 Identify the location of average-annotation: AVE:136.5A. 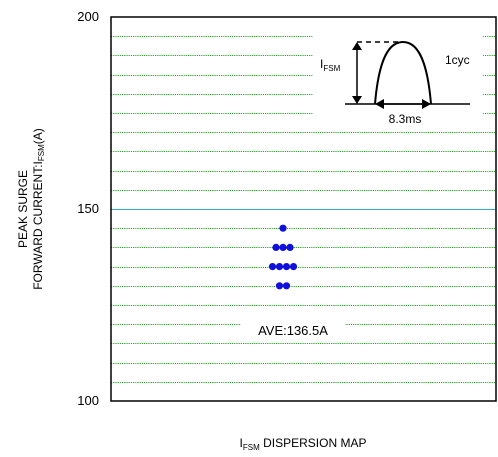
(293, 330).